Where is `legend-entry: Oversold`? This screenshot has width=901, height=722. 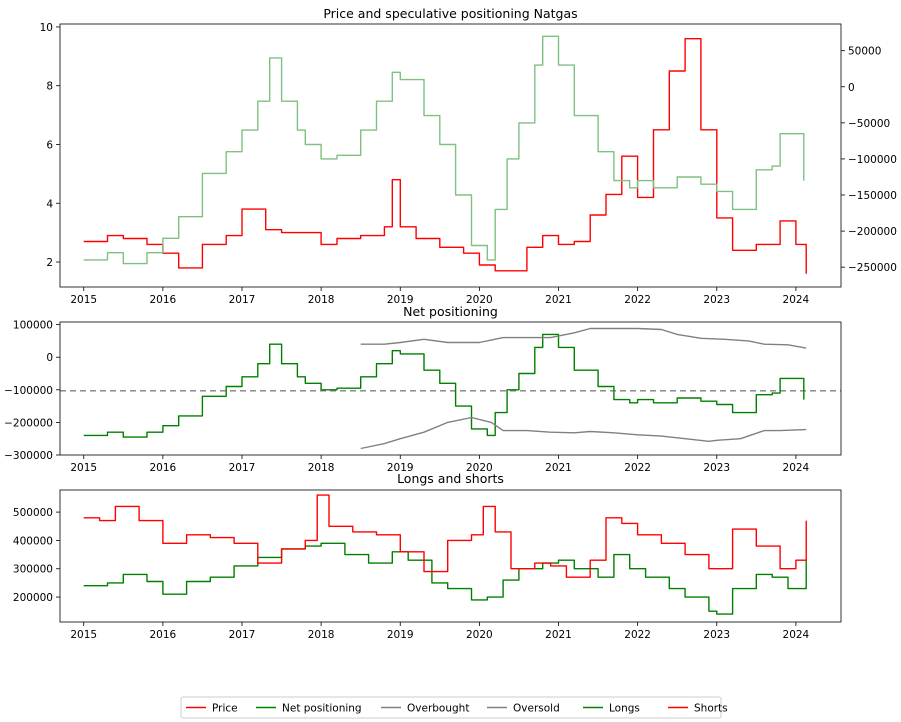
legend-entry: Oversold is located at coordinates (523, 709).